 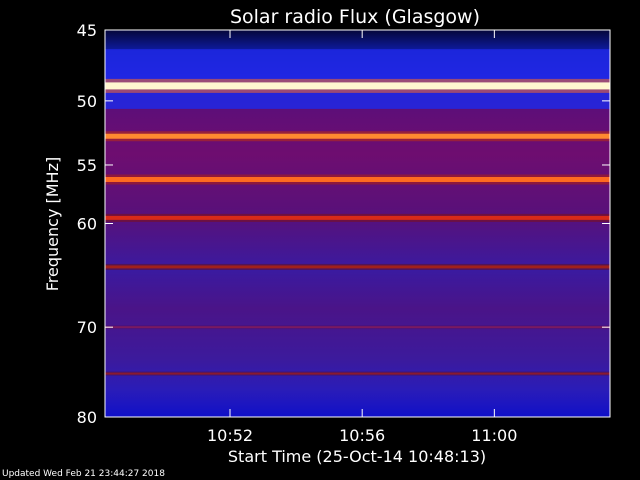 What do you see at coordinates (87, 30) in the screenshot?
I see `y-tick-label: 45` at bounding box center [87, 30].